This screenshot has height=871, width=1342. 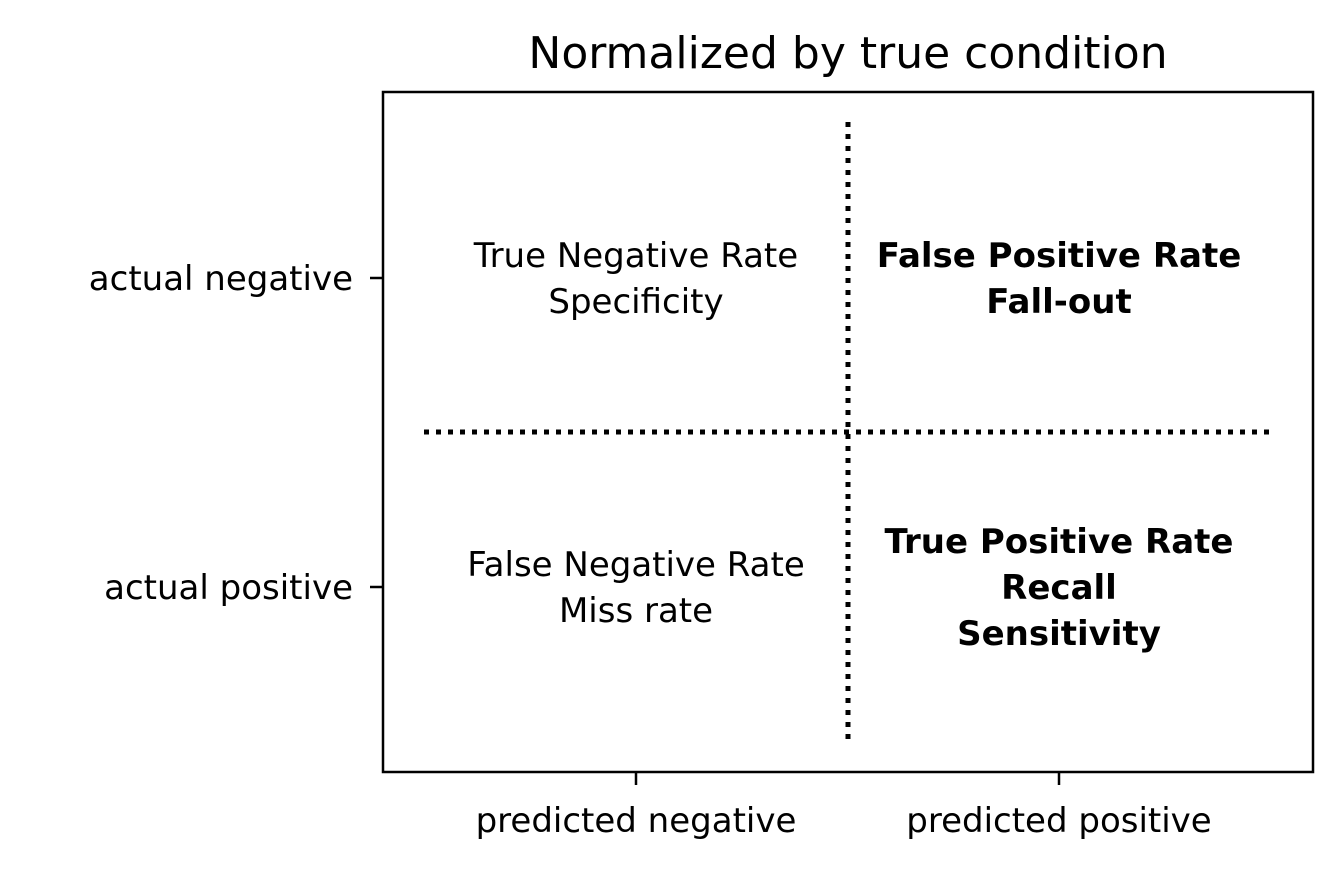 What do you see at coordinates (228, 588) in the screenshot?
I see `row-label: actual positive` at bounding box center [228, 588].